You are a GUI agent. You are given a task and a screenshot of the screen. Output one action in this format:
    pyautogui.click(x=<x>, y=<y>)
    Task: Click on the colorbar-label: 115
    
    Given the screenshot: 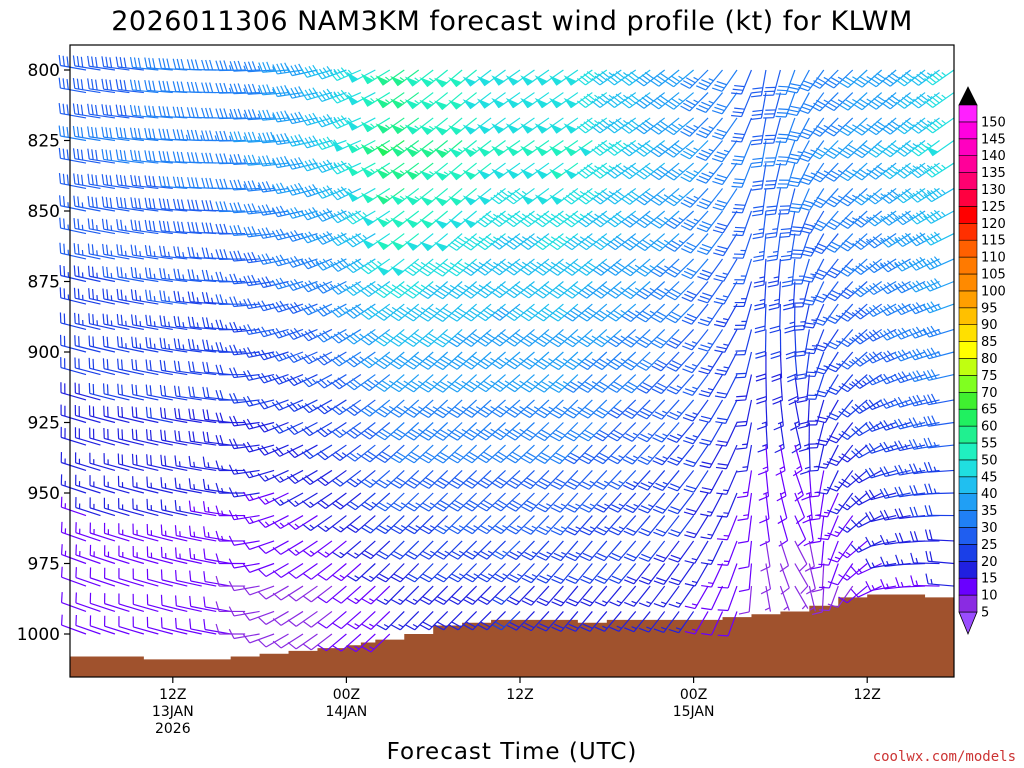 What is the action you would take?
    pyautogui.click(x=993, y=241)
    